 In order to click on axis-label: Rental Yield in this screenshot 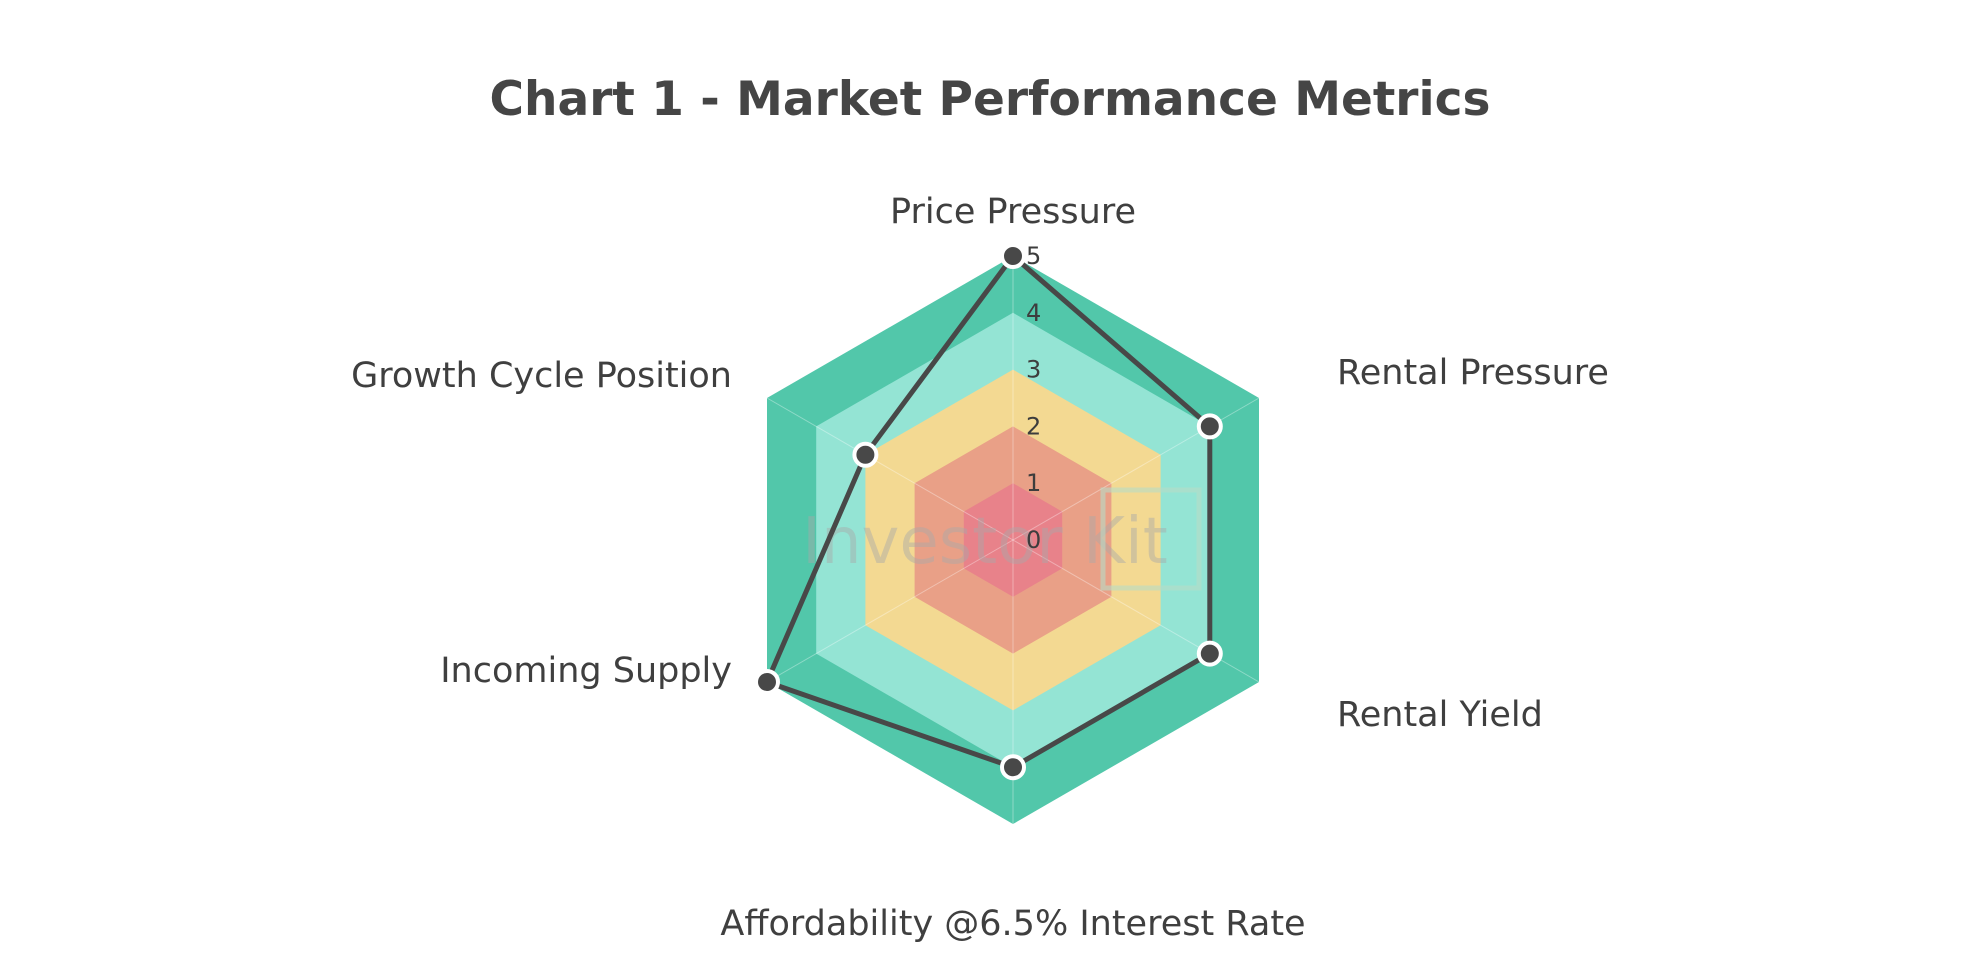, I will do `click(1440, 715)`.